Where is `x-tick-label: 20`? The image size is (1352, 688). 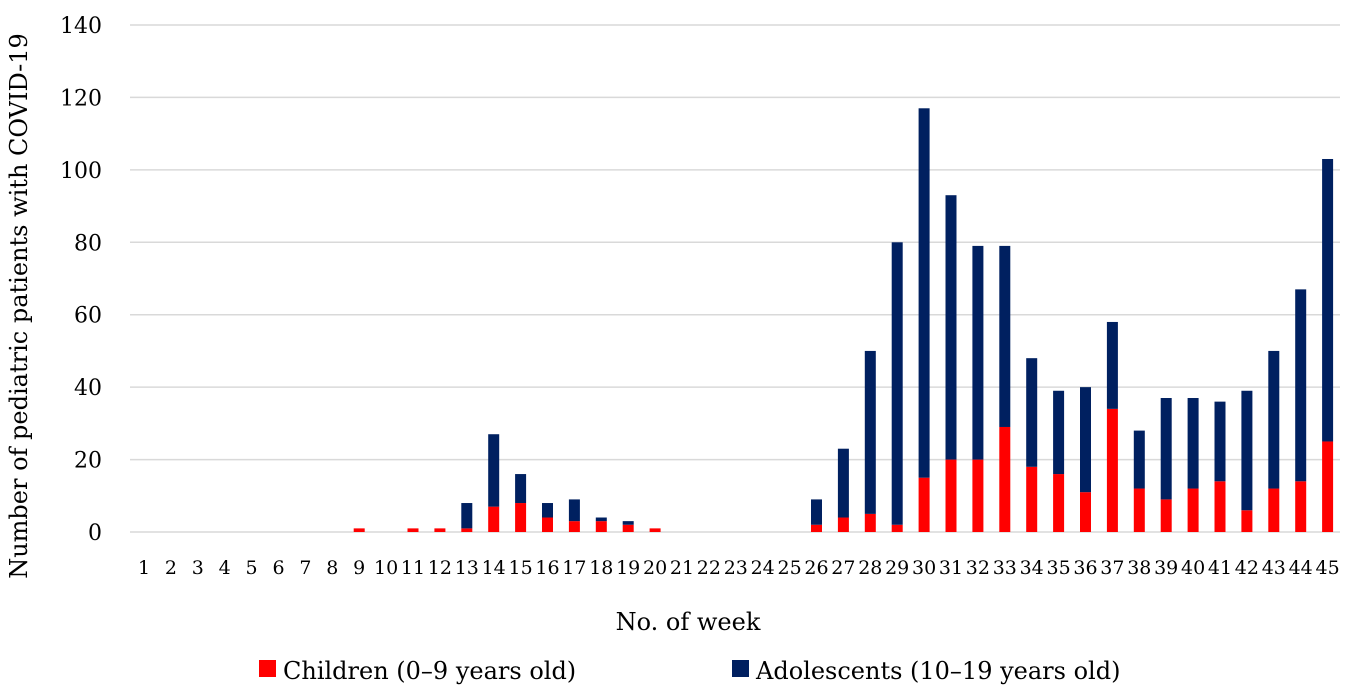 x-tick-label: 20 is located at coordinates (655, 568).